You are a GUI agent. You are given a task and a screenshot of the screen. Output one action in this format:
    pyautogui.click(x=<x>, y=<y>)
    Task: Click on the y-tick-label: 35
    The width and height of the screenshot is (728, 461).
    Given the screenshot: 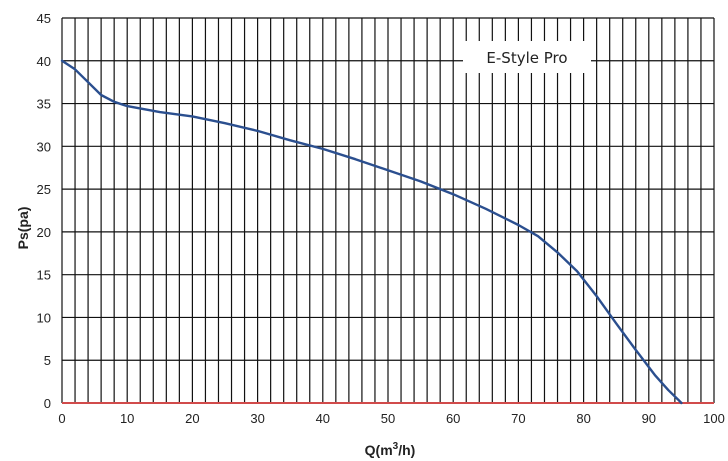 What is the action you would take?
    pyautogui.click(x=44, y=104)
    